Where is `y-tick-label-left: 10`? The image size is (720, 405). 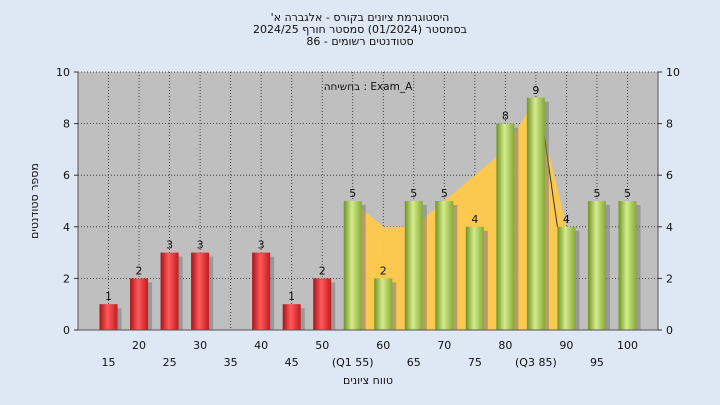
y-tick-label-left: 10 is located at coordinates (63, 72).